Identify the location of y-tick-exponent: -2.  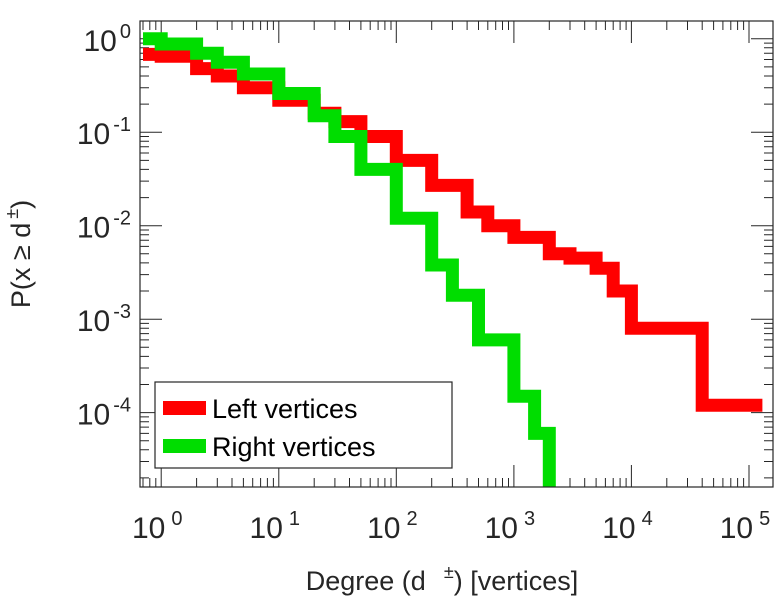
(122, 219).